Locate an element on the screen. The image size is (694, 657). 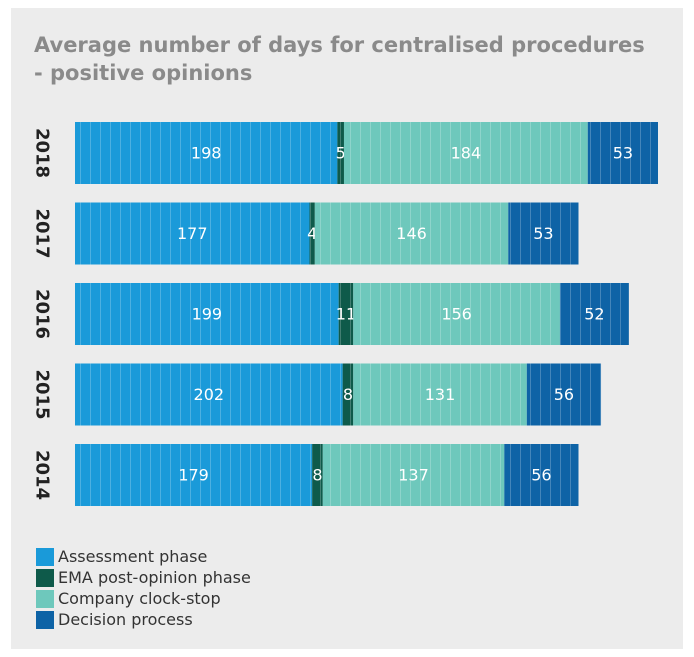
legend-label: EMA post-opinion phase is located at coordinates (154, 577).